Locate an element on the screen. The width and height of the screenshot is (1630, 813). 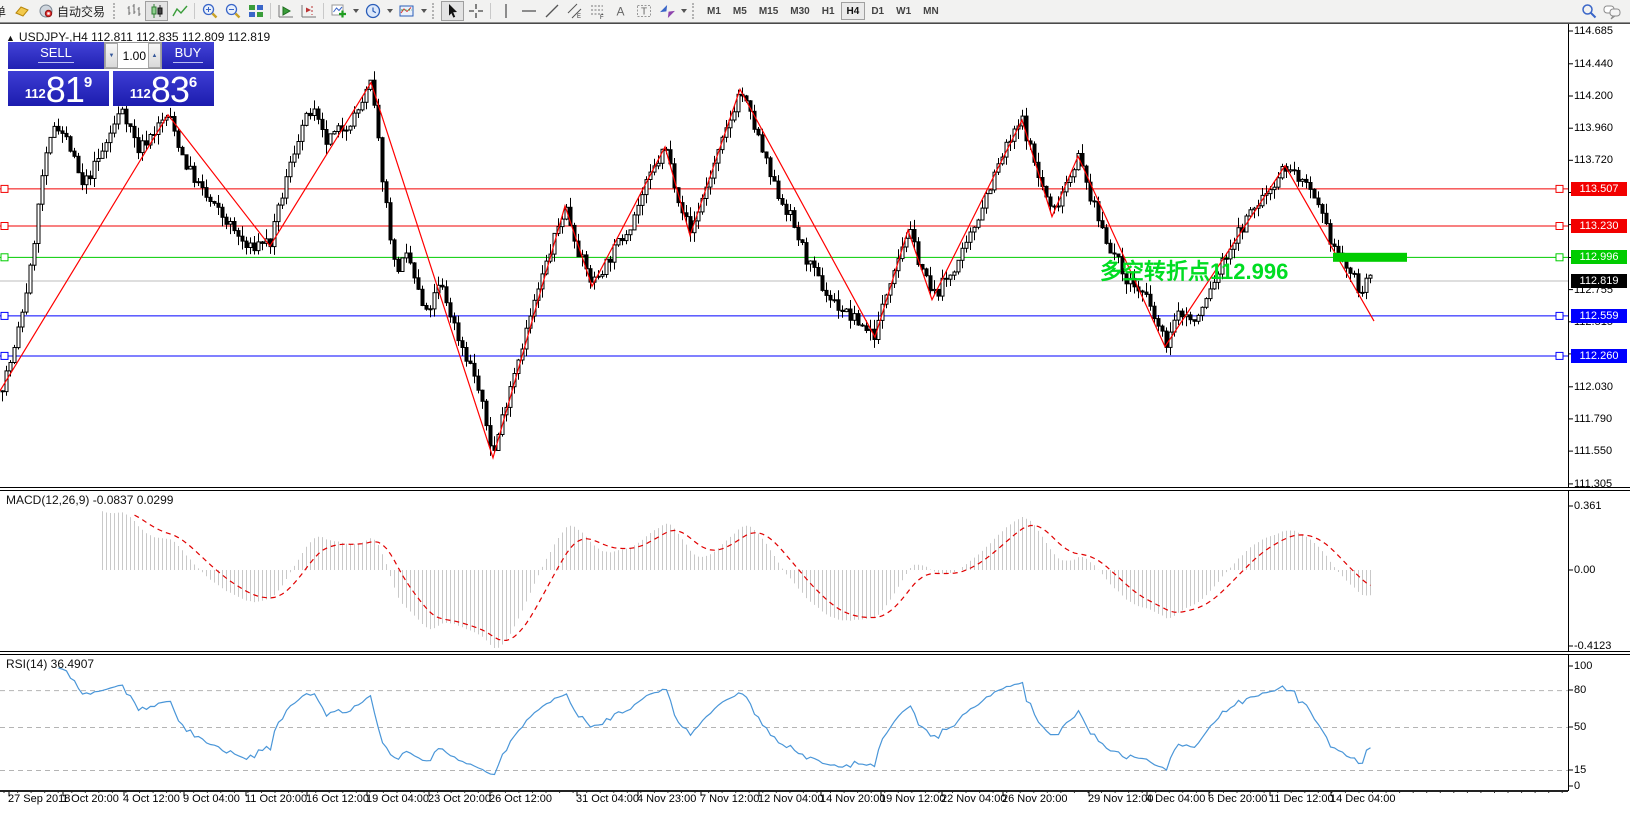
trendline-tool-button is located at coordinates (551, 11).